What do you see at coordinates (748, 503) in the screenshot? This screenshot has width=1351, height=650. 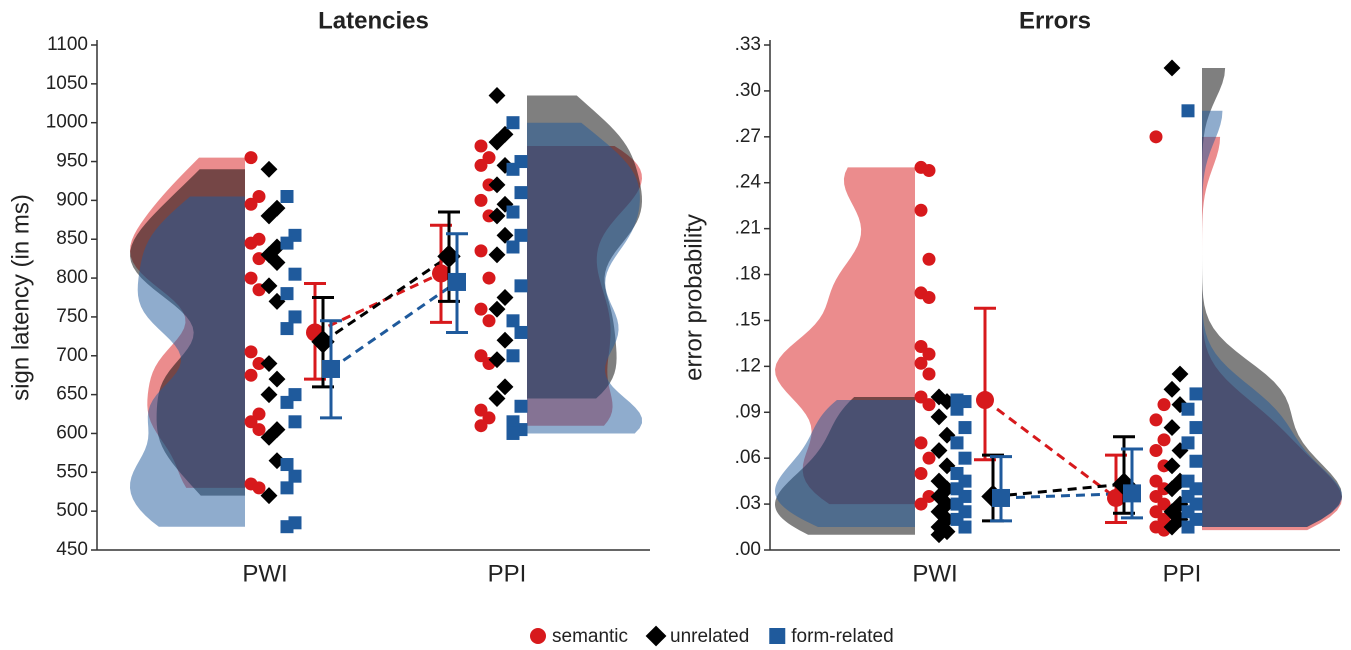 I see `y-tick-label: .03` at bounding box center [748, 503].